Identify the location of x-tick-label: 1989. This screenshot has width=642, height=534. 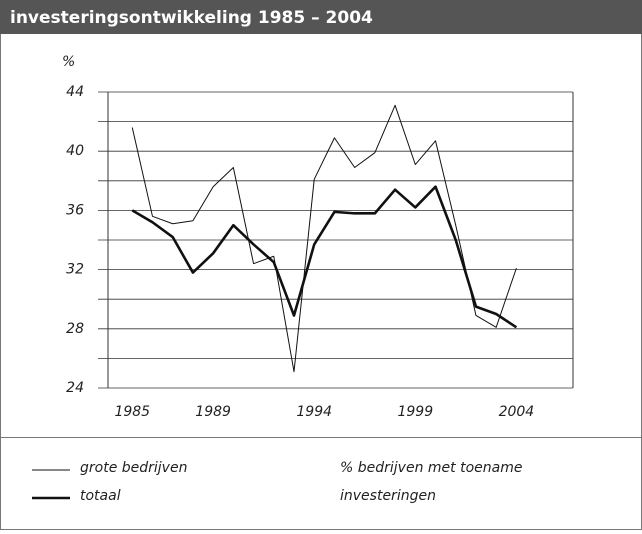
(213, 412).